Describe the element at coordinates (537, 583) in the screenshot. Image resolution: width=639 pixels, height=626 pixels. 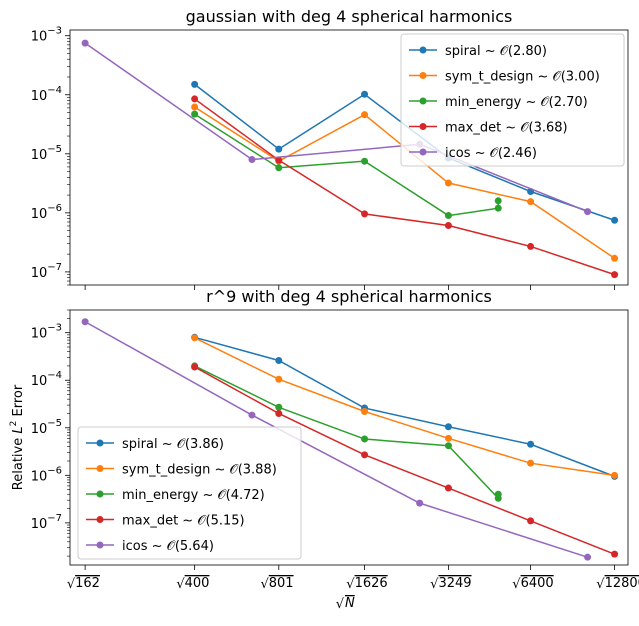
I see `x-tick-label: 6400` at that location.